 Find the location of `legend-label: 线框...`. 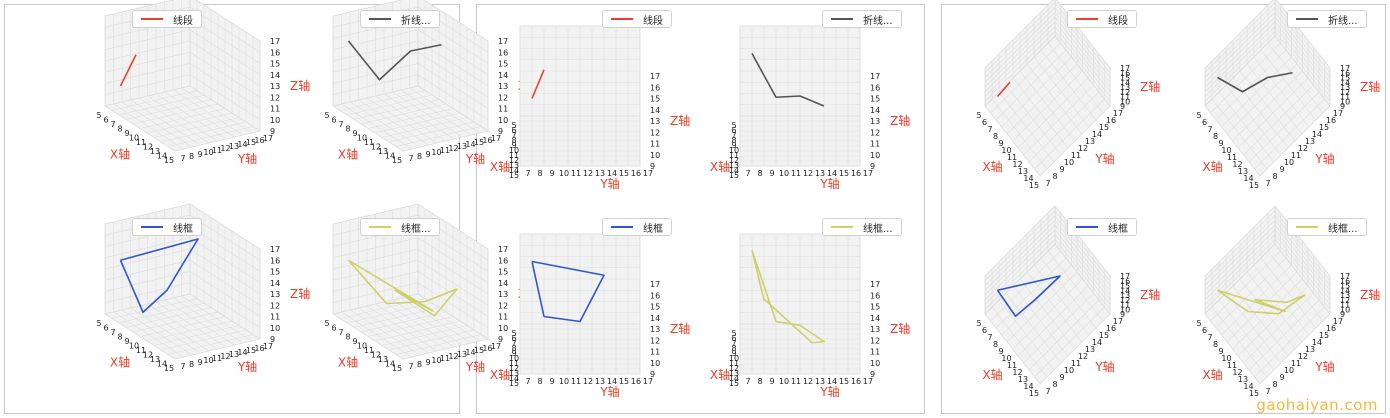

legend-label: 线框... is located at coordinates (878, 229).